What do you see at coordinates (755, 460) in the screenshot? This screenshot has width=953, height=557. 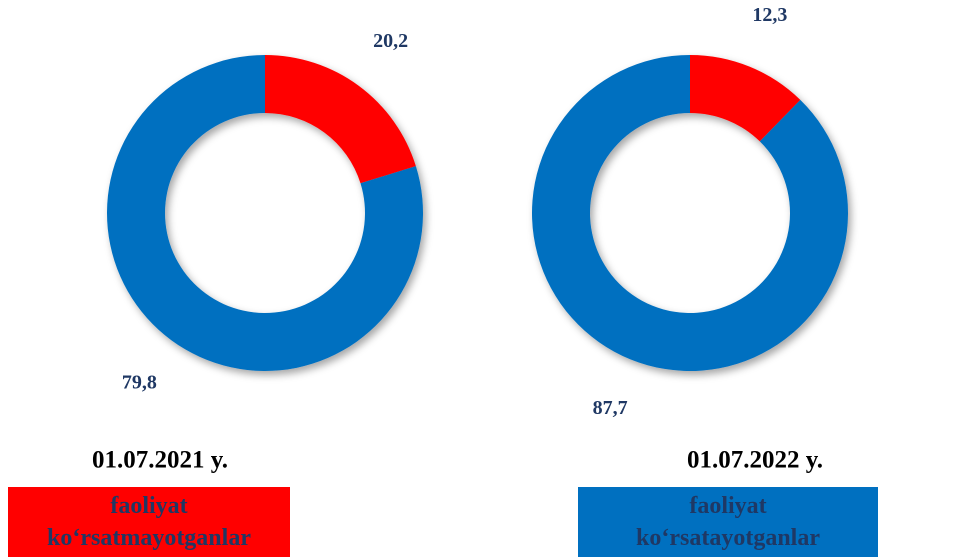 I see `chart-title: 01.07.2022 y.` at bounding box center [755, 460].